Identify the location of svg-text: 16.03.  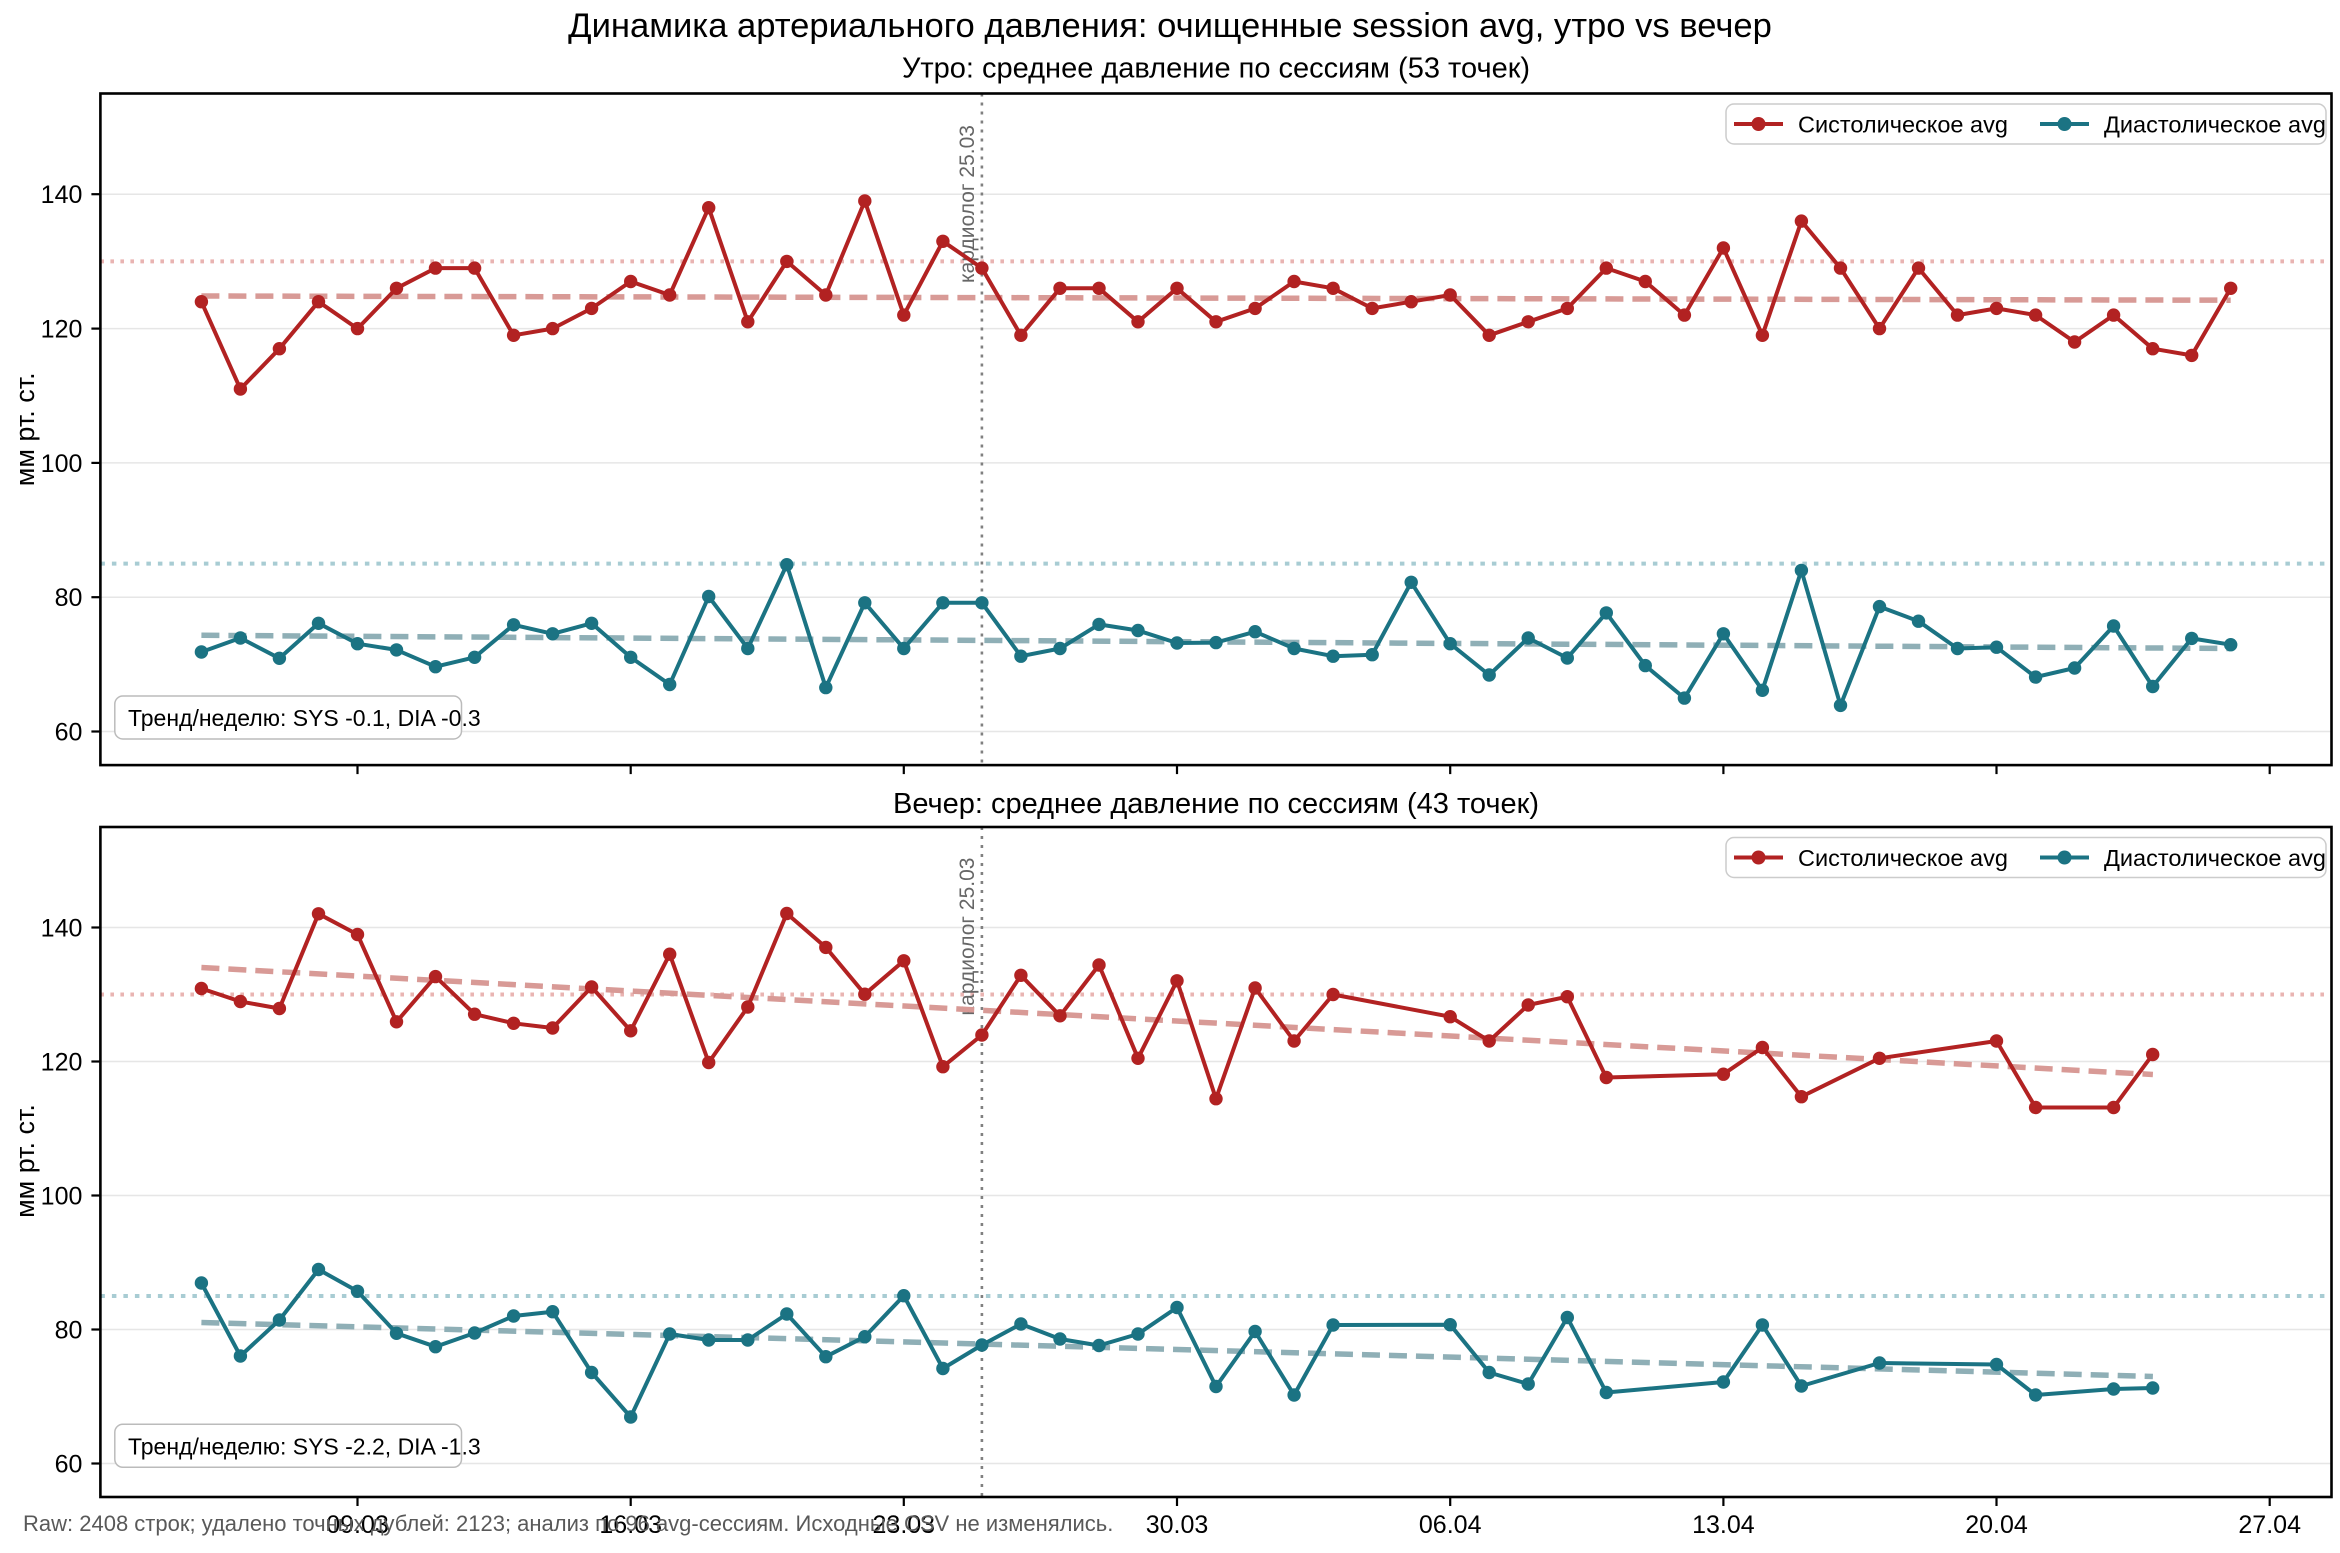
(630, 1525).